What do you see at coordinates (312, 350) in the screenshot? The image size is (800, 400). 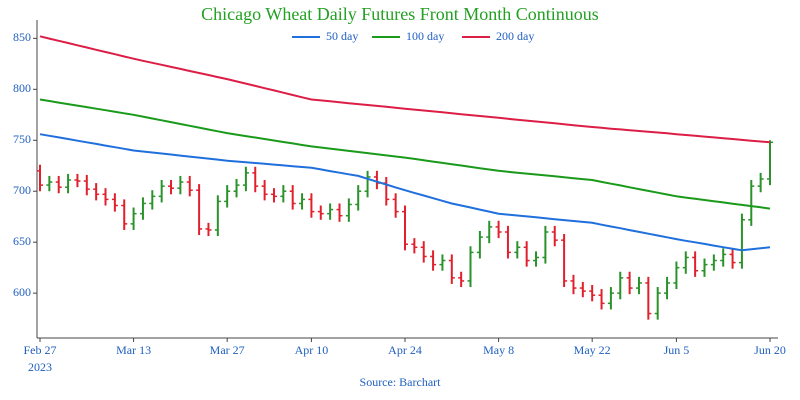 I see `x-tick-label: Apr 10` at bounding box center [312, 350].